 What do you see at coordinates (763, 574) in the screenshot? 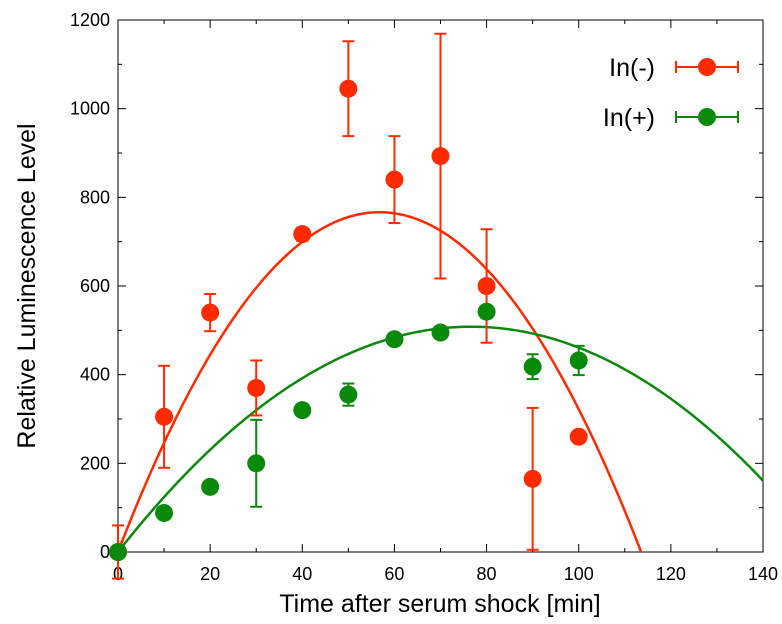
I see `x-tick-label: 140` at bounding box center [763, 574].